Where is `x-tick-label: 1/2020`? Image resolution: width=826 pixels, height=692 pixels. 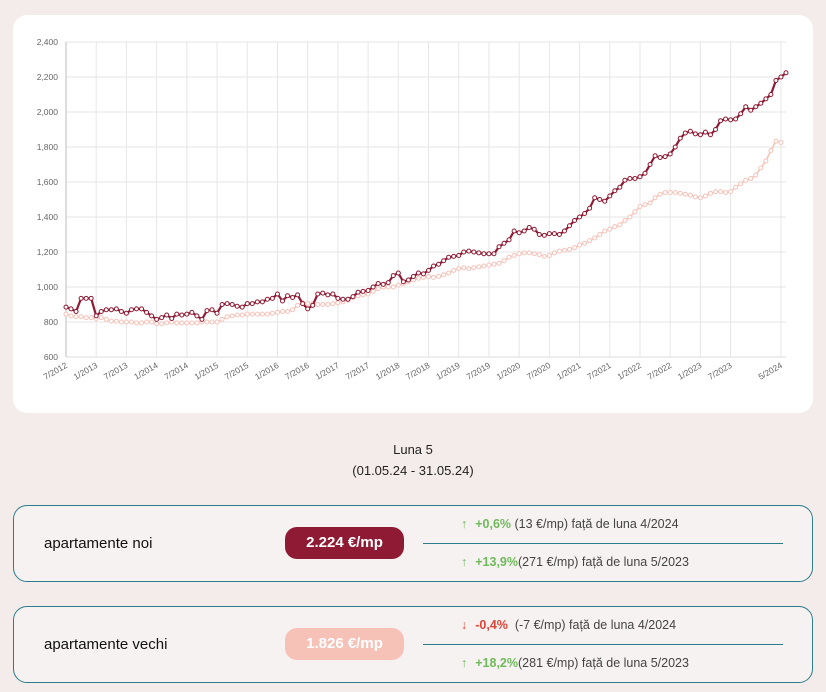 x-tick-label: 1/2020 is located at coordinates (509, 371).